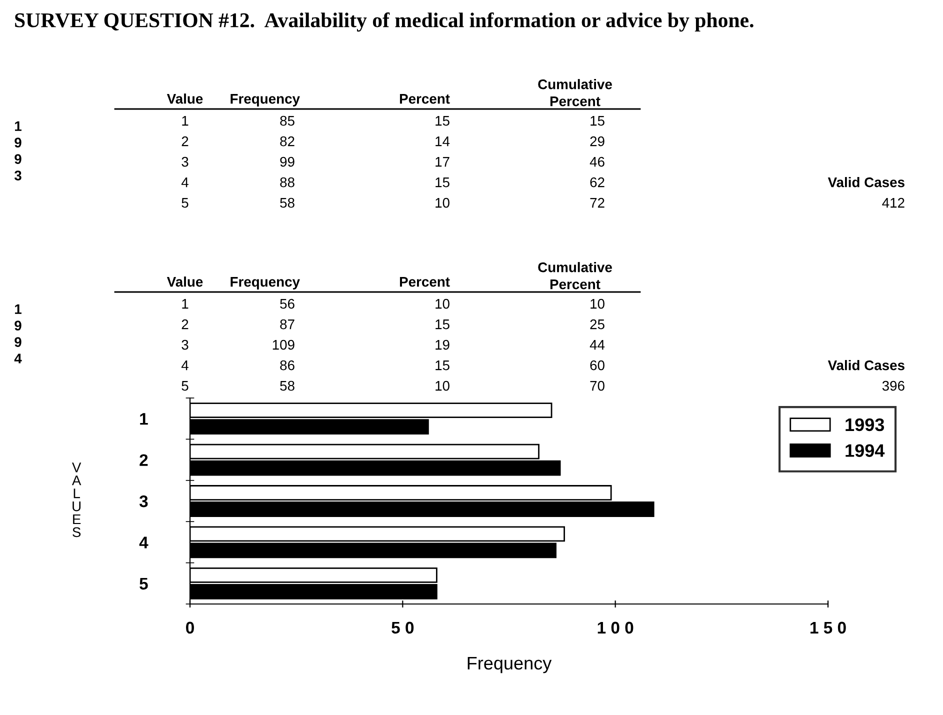 This screenshot has height=715, width=943. What do you see at coordinates (597, 203) in the screenshot?
I see `text: 72` at bounding box center [597, 203].